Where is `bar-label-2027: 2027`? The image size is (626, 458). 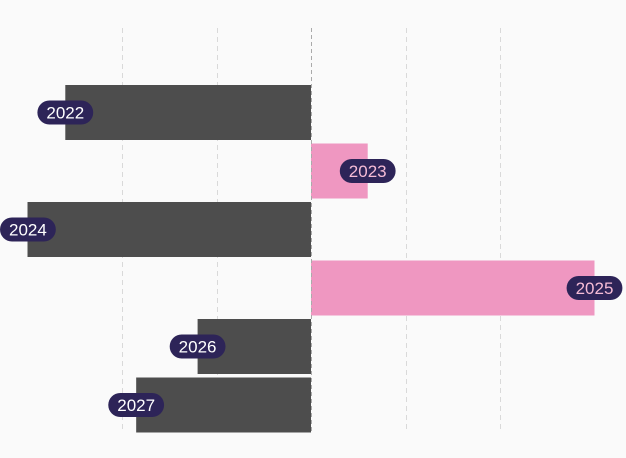
bar-label-2027: 2027 is located at coordinates (136, 405).